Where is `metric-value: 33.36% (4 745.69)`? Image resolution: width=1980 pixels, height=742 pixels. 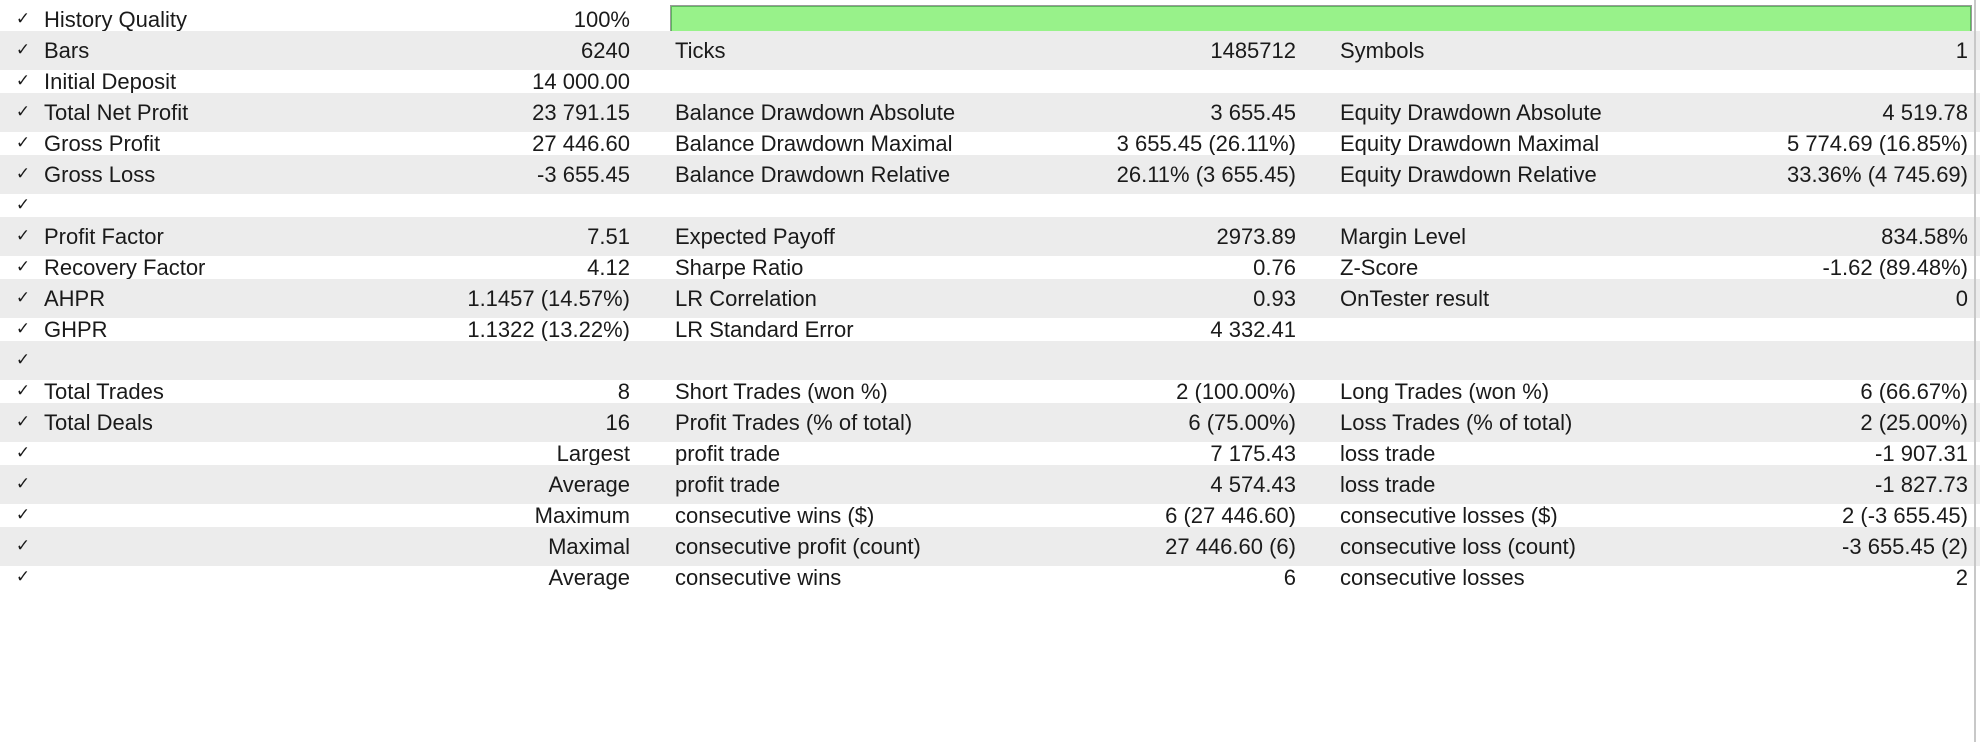 metric-value: 33.36% (4 745.69) is located at coordinates (1877, 174).